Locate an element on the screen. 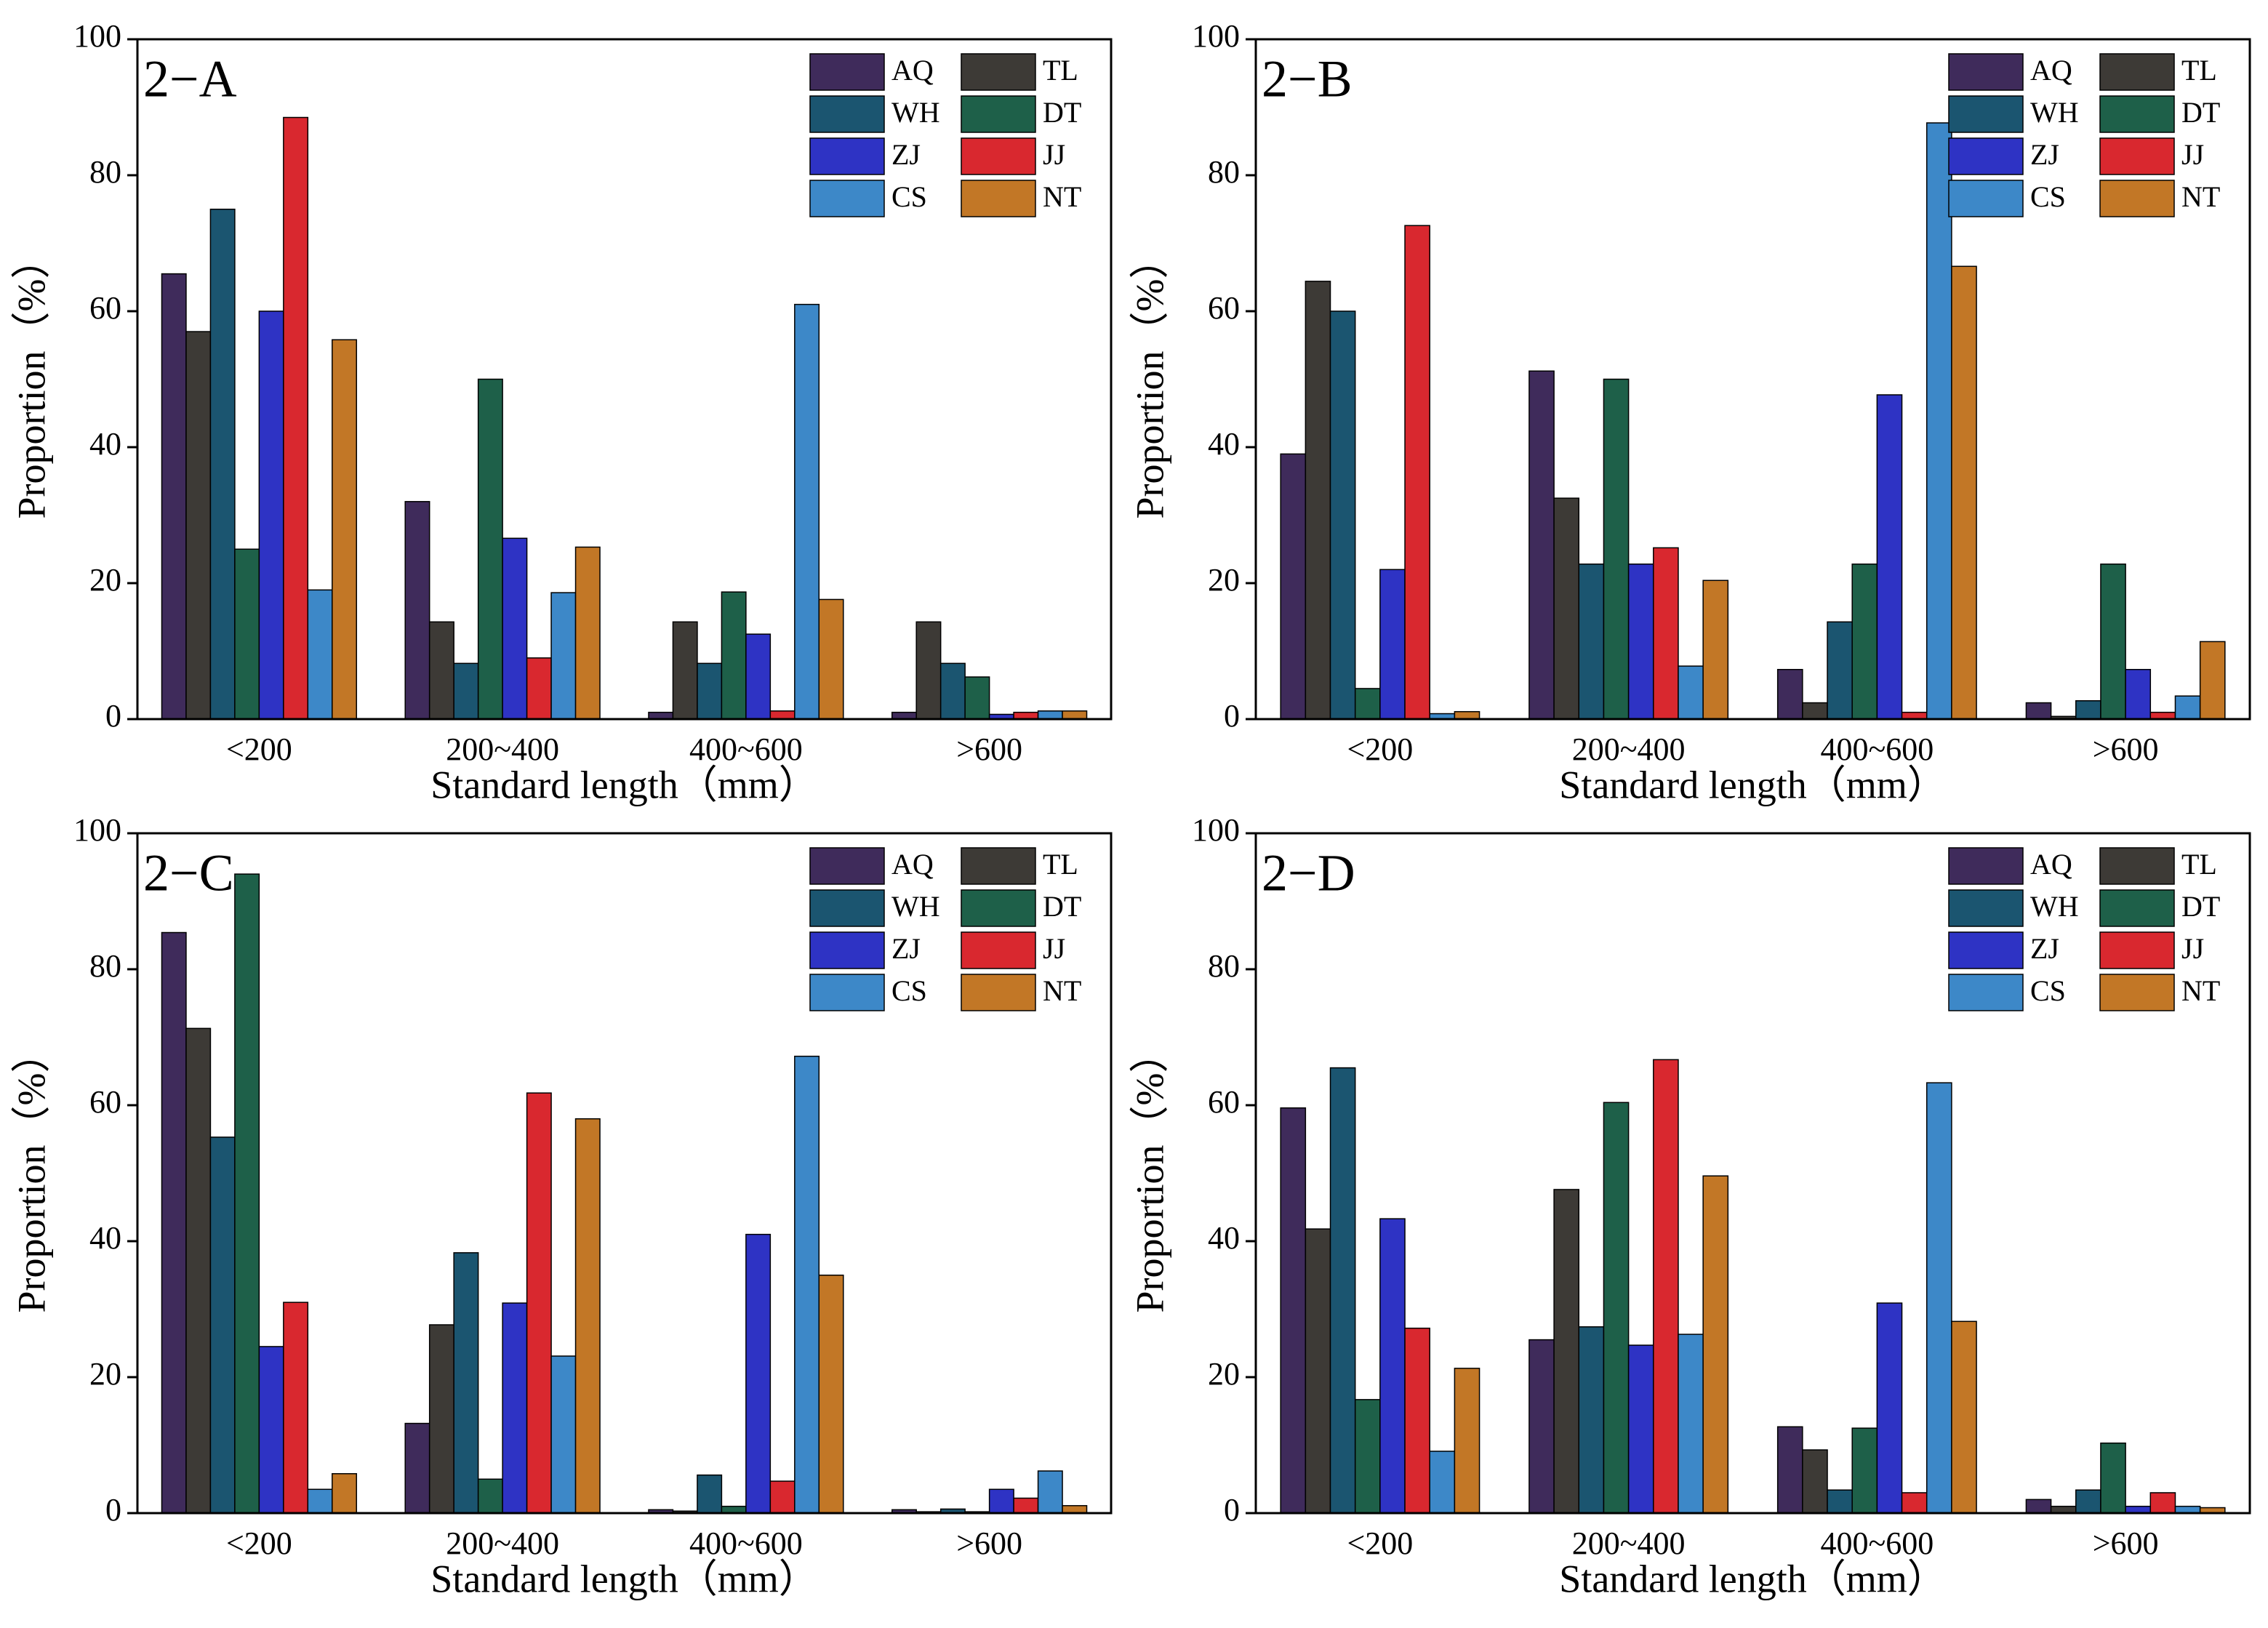  legend-label: DT is located at coordinates (1062, 907).